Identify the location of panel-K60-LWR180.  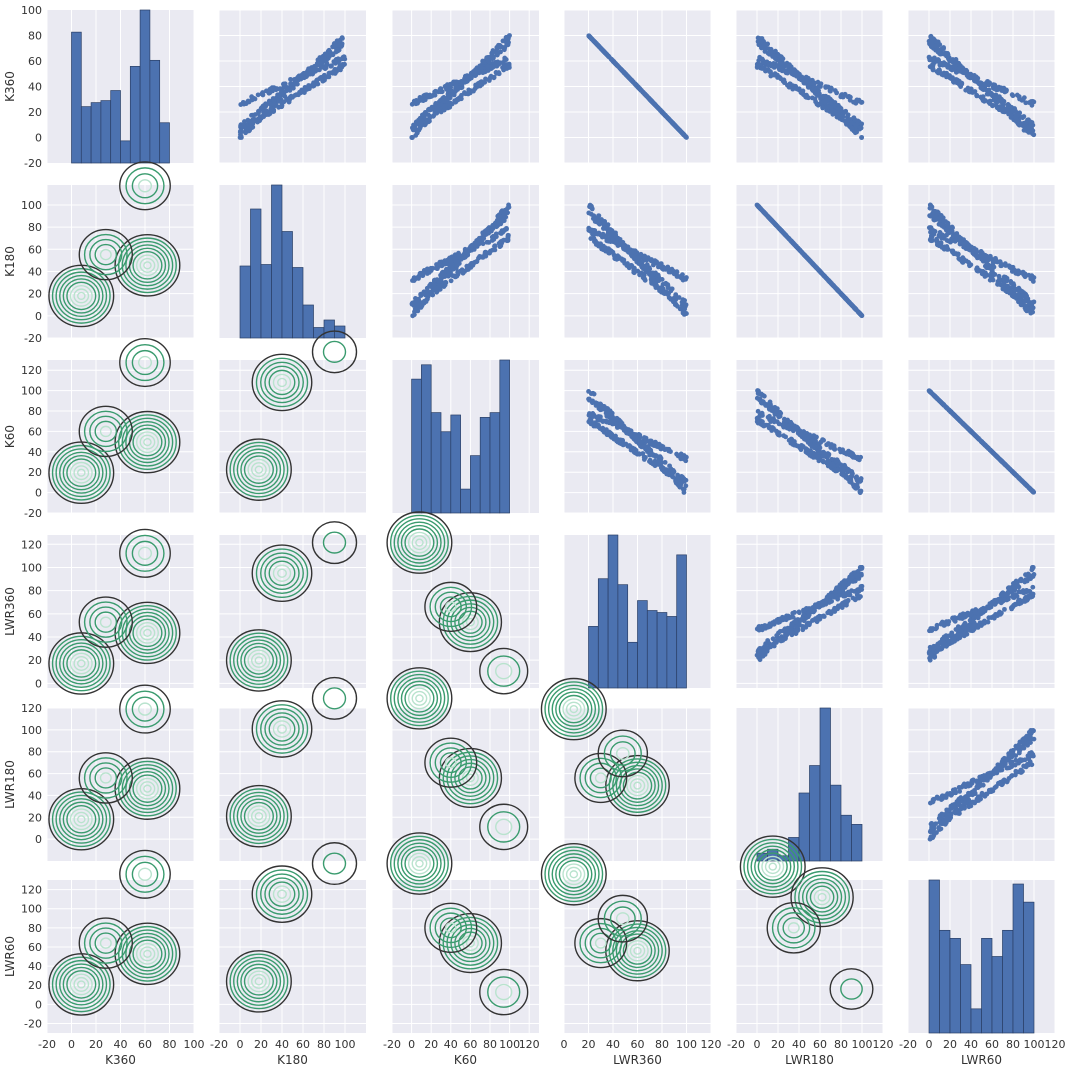
(809, 437).